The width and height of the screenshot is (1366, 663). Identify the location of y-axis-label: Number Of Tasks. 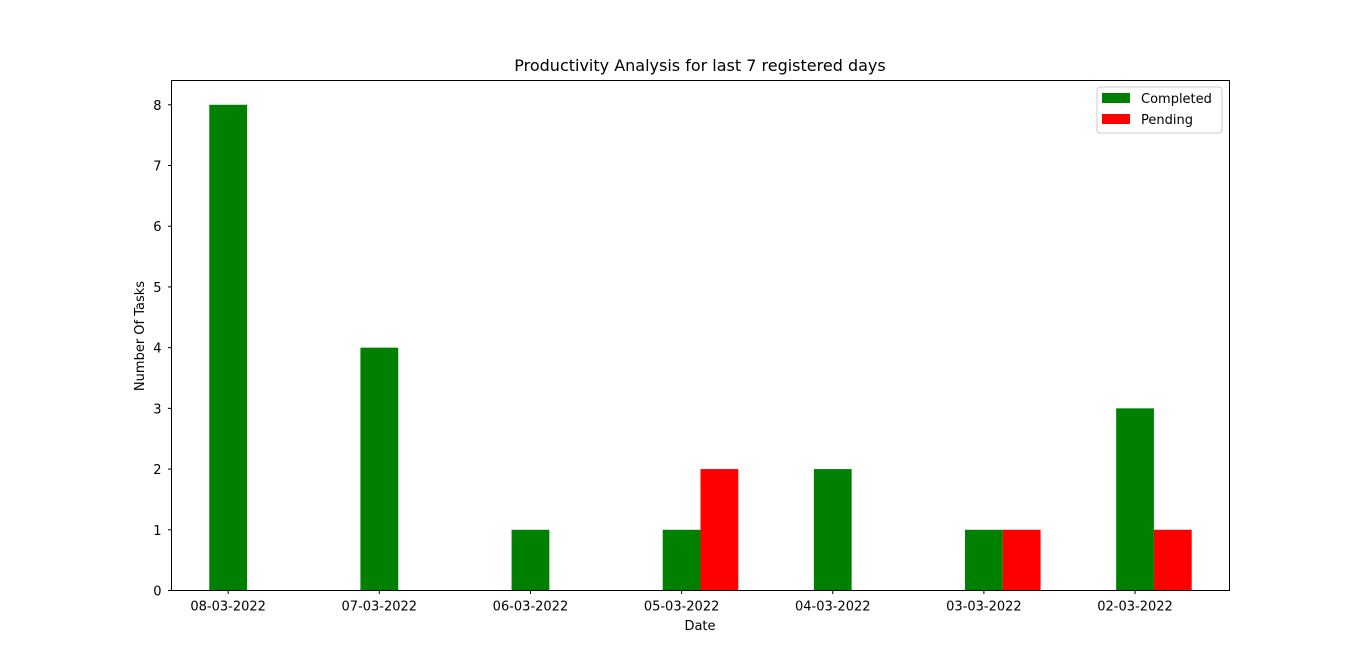
(140, 336).